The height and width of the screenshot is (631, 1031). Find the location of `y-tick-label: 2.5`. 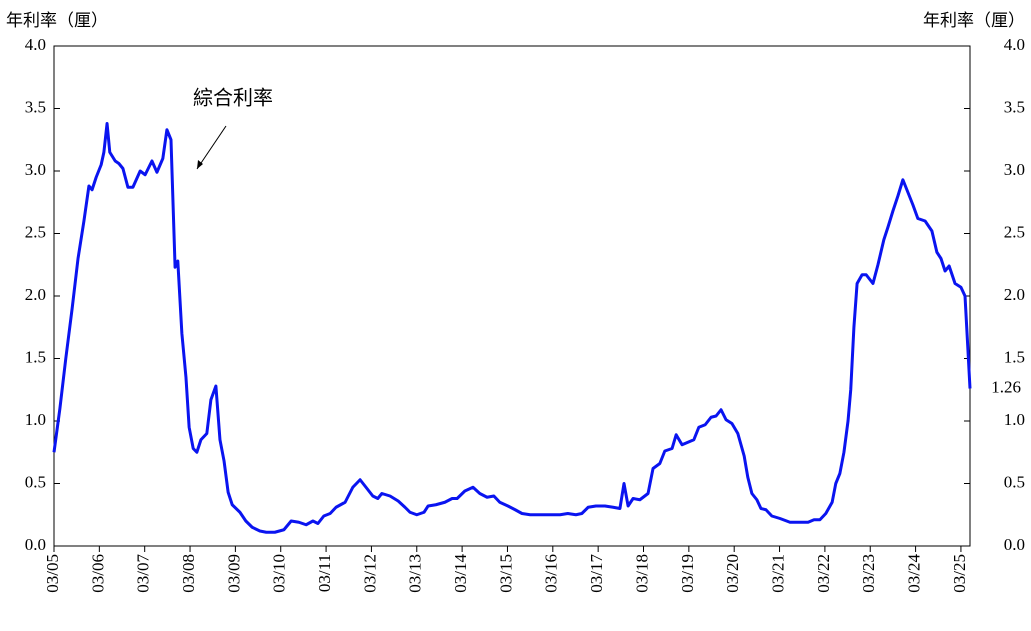

y-tick-label: 2.5 is located at coordinates (35, 231).